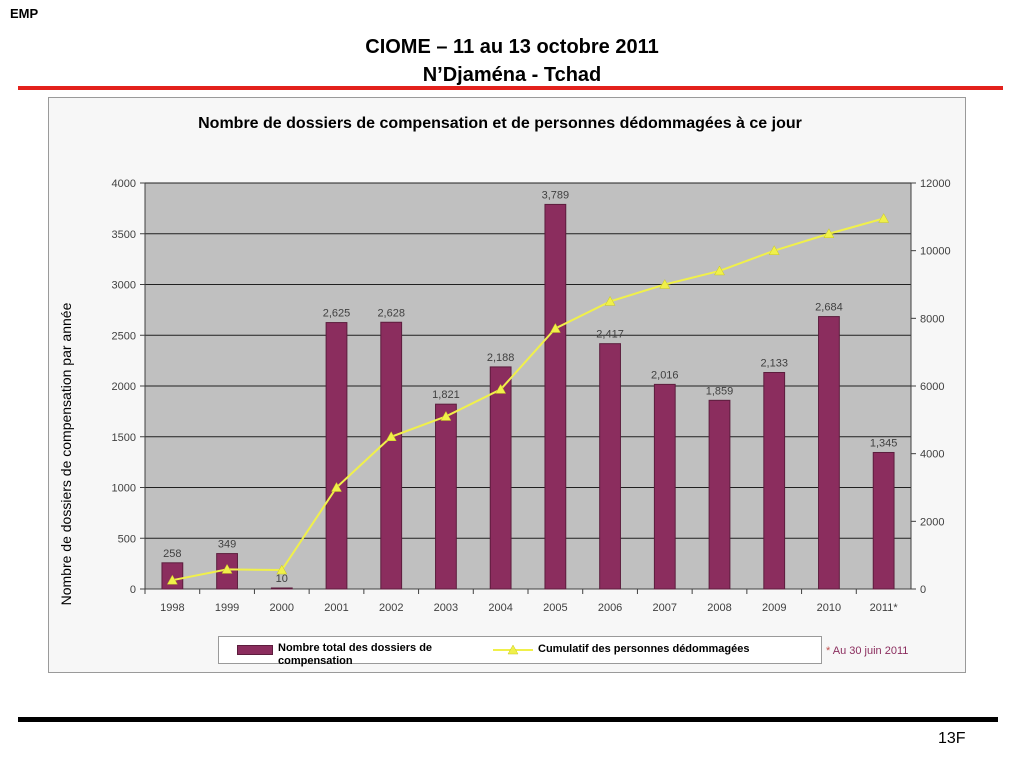 This screenshot has width=1024, height=768. What do you see at coordinates (127, 539) in the screenshot?
I see `y-tick-label: 500` at bounding box center [127, 539].